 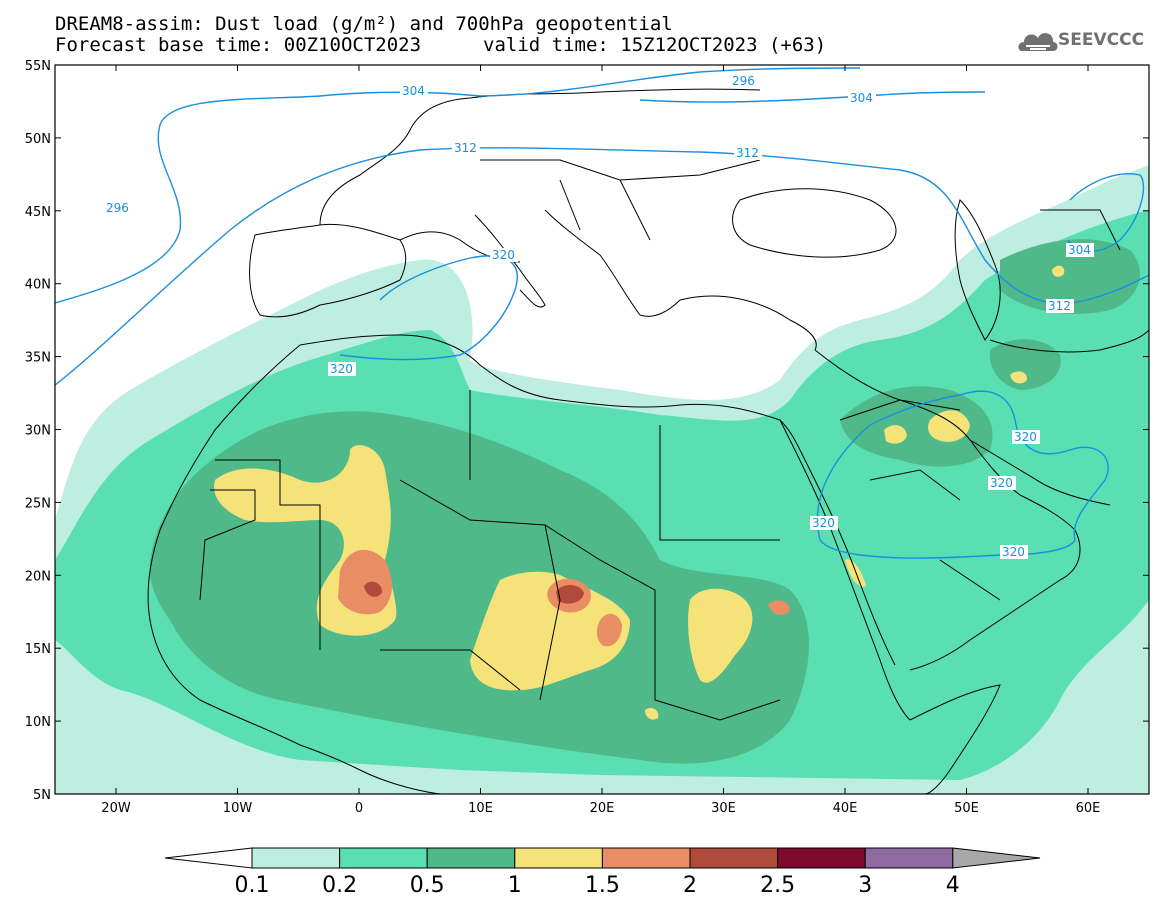 What do you see at coordinates (895, 434) in the screenshot?
I see `dust-band-1-iraq2` at bounding box center [895, 434].